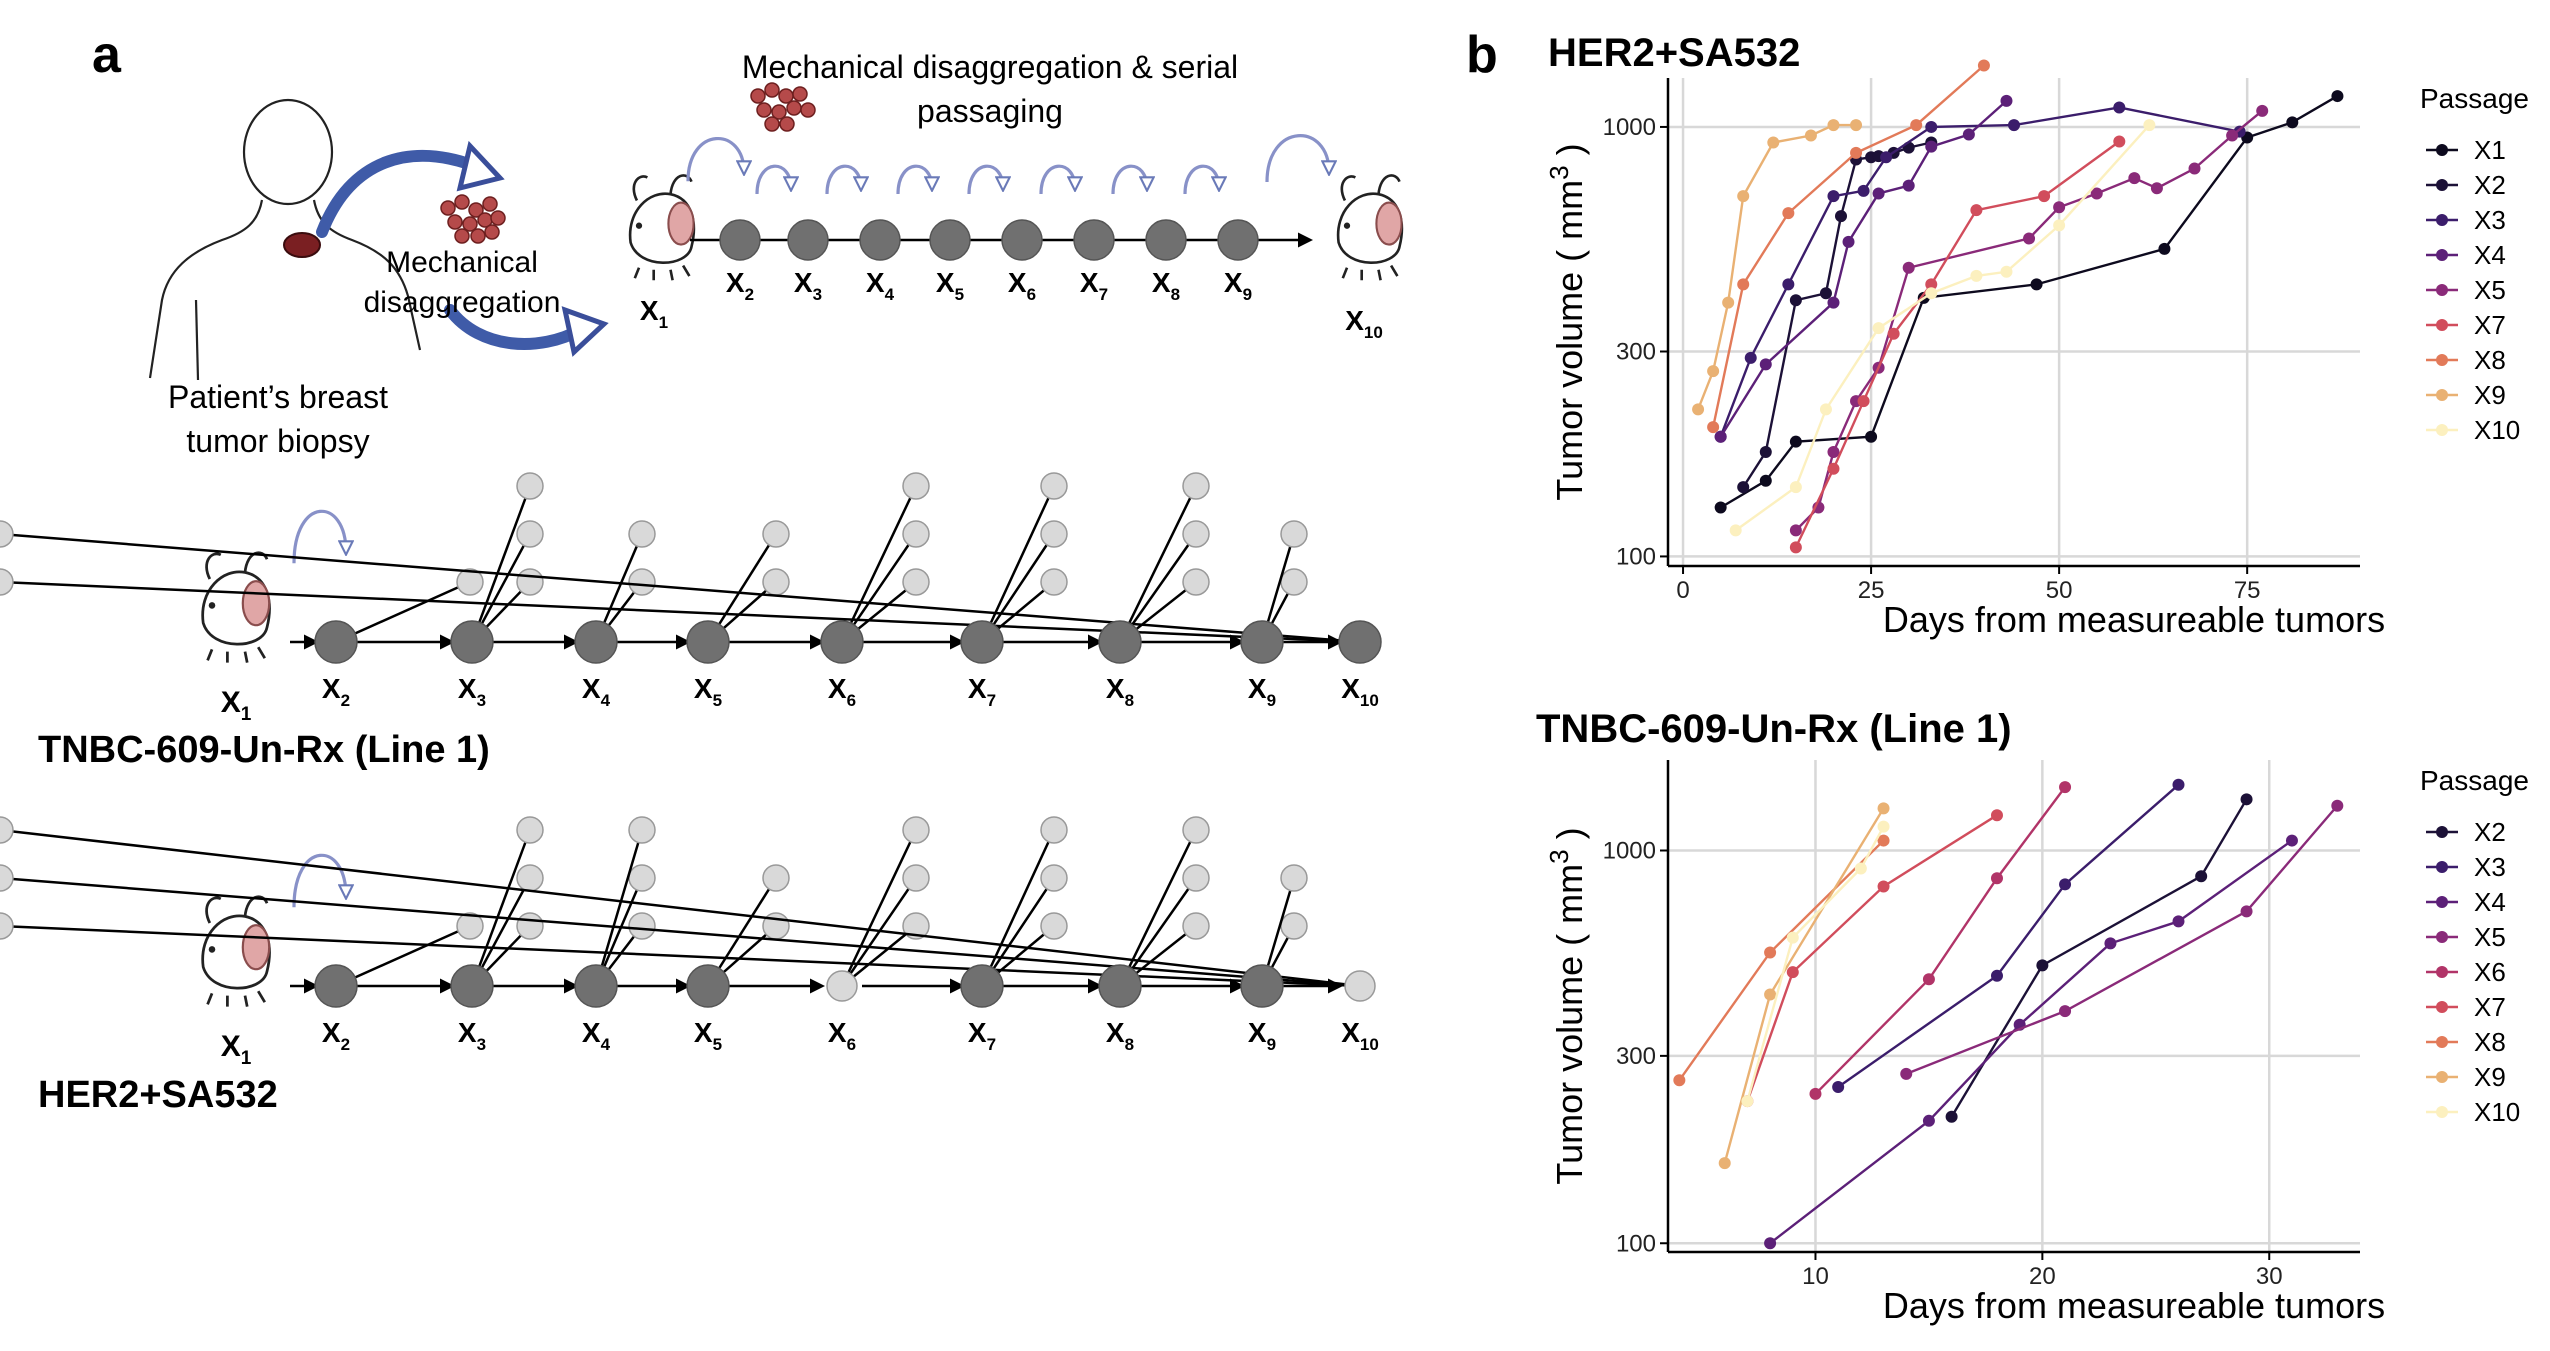  Describe the element at coordinates (462, 302) in the screenshot. I see `disaggregation-label: disaggregation` at that location.